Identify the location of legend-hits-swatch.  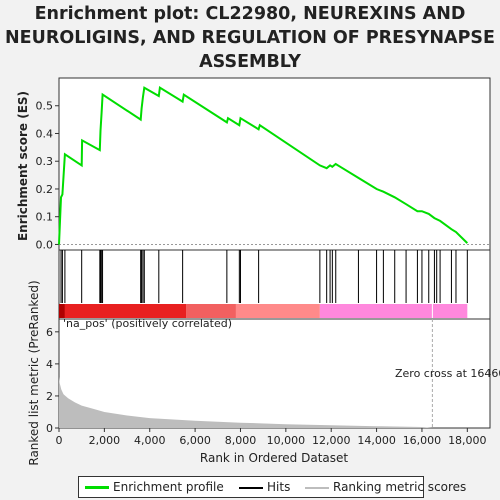
(251, 487).